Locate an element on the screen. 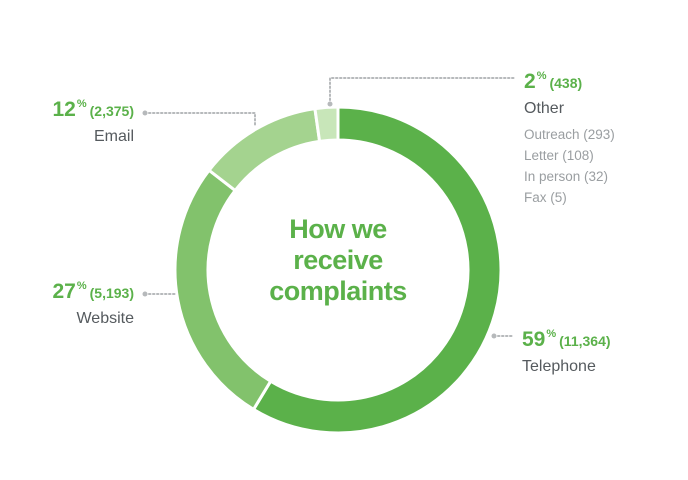 Image resolution: width=688 pixels, height=480 pixels. telephone-count: (11,364) is located at coordinates (585, 341).